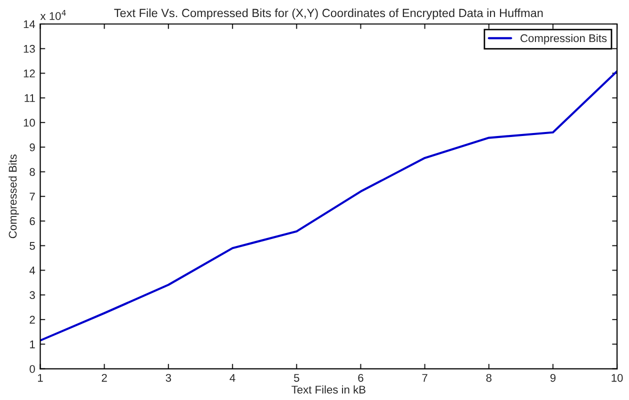 Image resolution: width=629 pixels, height=400 pixels. Describe the element at coordinates (425, 378) in the screenshot. I see `x-tick-label: 7` at that location.